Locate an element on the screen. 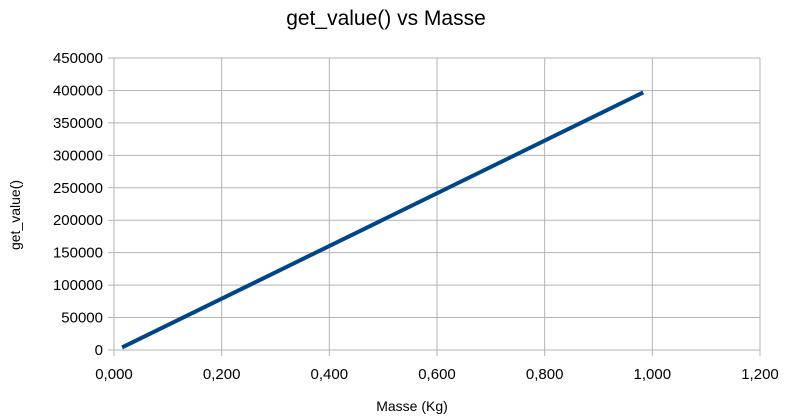 The width and height of the screenshot is (786, 420). x-tick-label: 0,200 is located at coordinates (222, 374).